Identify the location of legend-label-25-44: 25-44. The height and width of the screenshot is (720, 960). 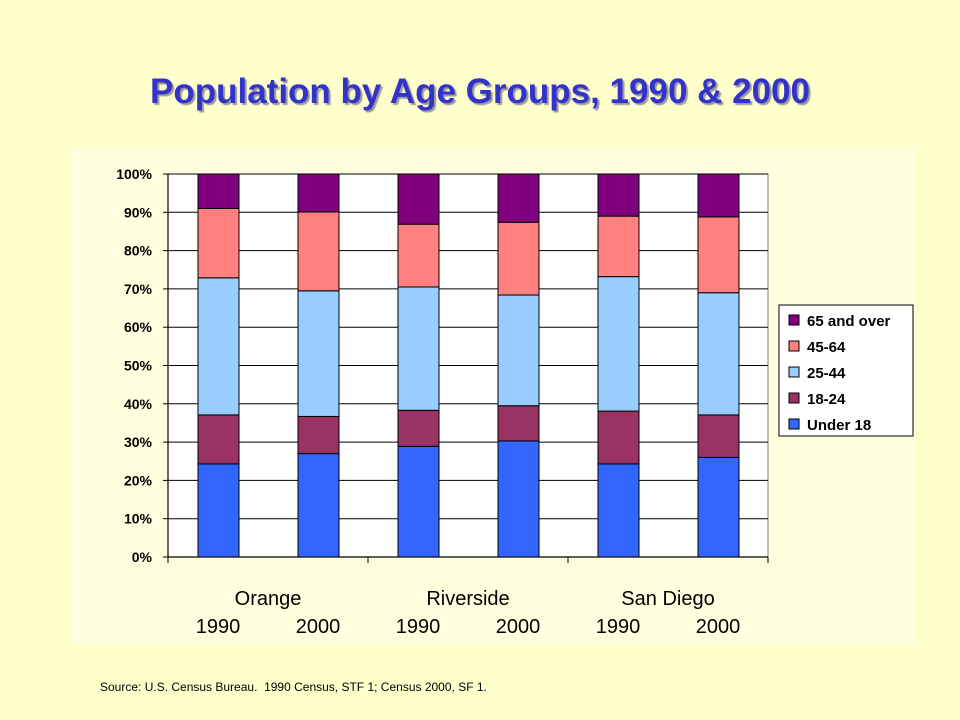
(826, 373).